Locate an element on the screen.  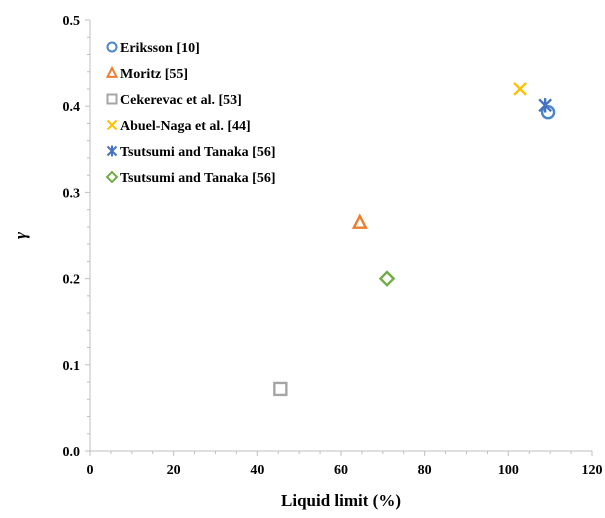
y-axis-title: γ is located at coordinates (20, 235).